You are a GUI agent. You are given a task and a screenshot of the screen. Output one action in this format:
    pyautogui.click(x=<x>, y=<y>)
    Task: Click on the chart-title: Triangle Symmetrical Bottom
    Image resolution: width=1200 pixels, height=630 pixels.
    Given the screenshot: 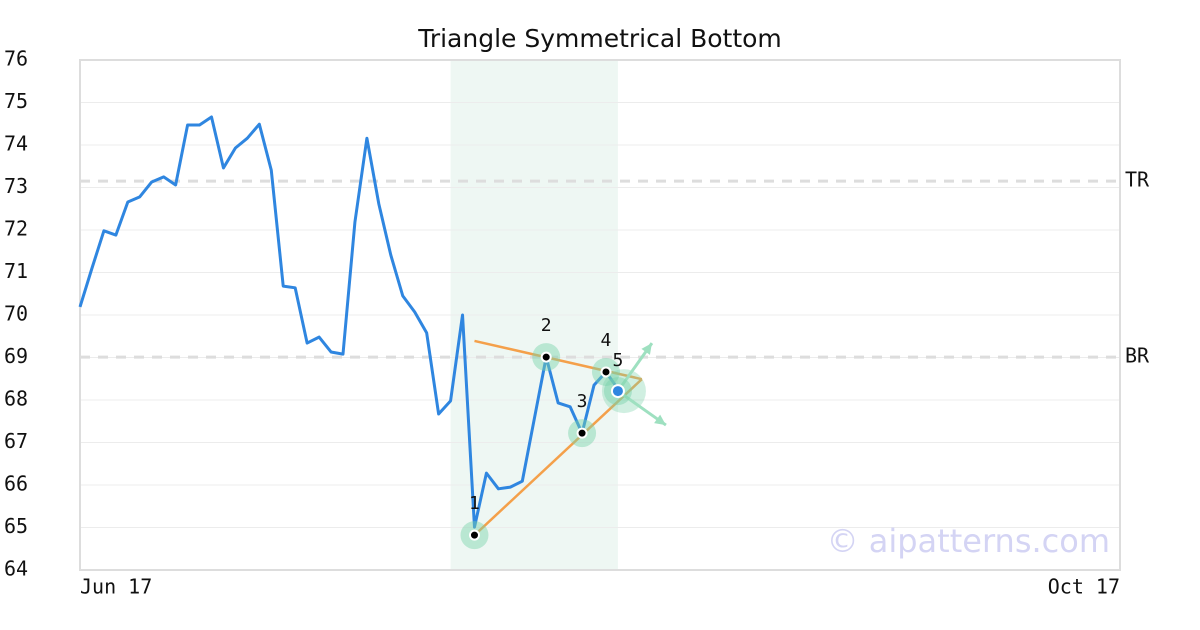 What is the action you would take?
    pyautogui.click(x=599, y=38)
    